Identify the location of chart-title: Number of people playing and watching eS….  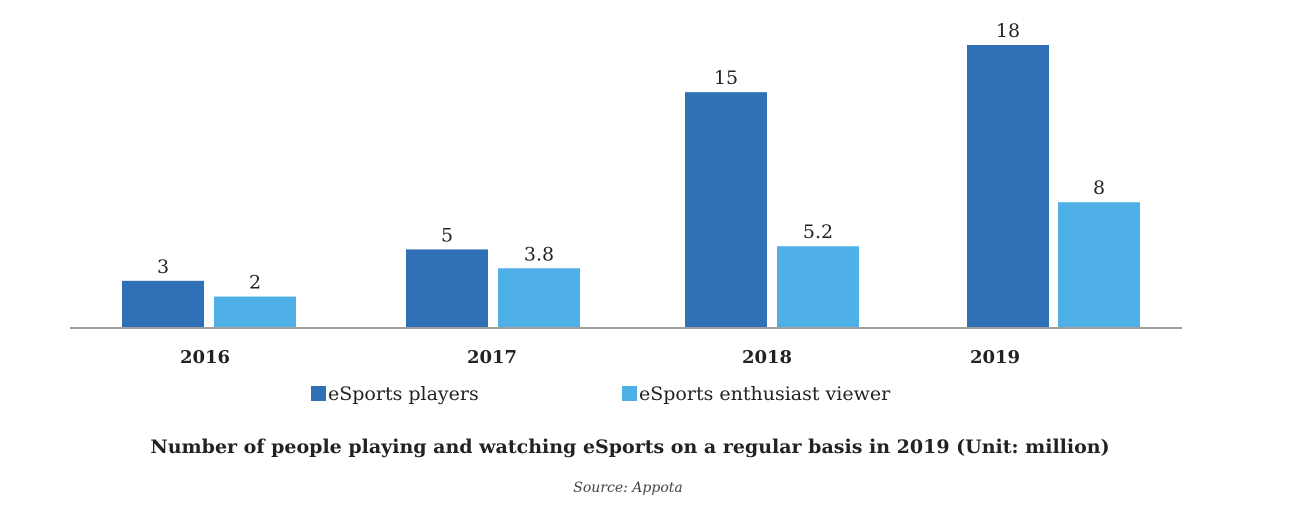
(630, 447).